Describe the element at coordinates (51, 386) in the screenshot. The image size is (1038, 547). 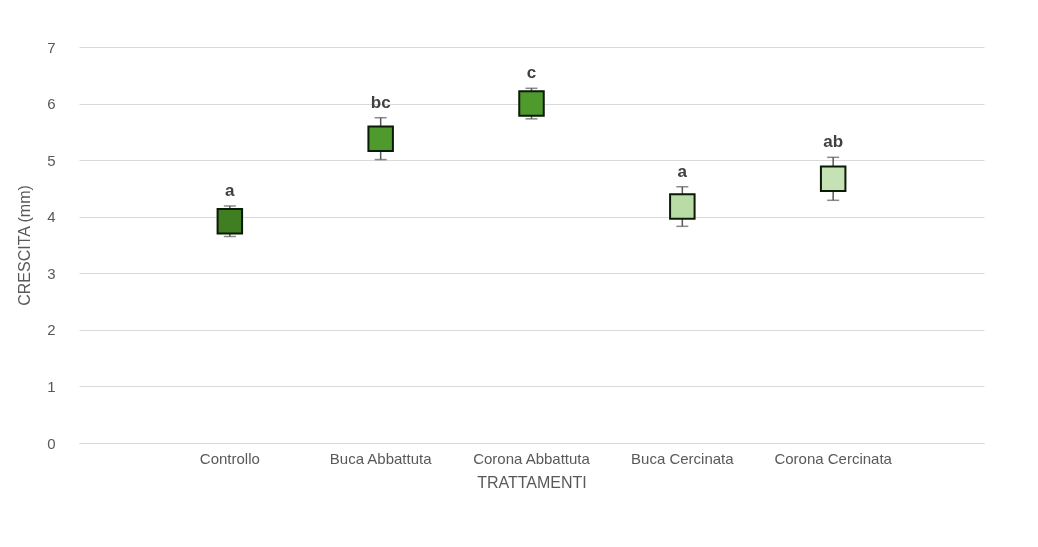
I see `y-tick-label: 1` at that location.